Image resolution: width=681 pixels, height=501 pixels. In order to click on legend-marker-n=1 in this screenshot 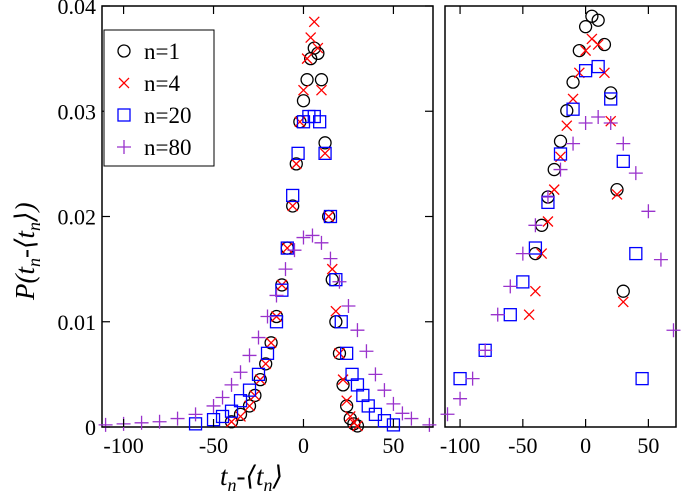, I will do `click(124, 51)`.